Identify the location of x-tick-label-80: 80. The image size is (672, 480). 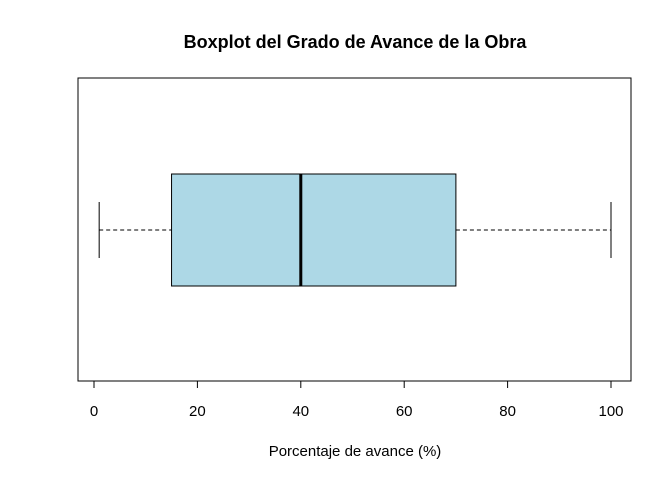
(507, 411).